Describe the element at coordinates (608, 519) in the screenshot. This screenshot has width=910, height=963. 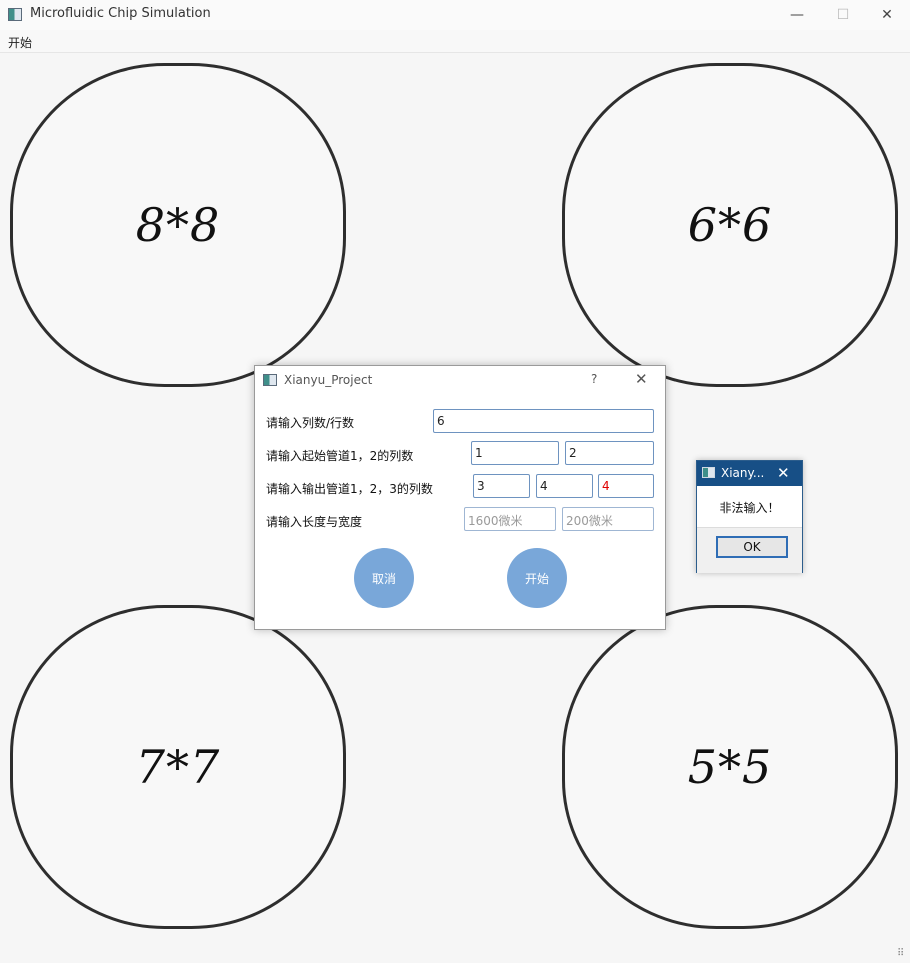
I see `width-input: 200微米` at that location.